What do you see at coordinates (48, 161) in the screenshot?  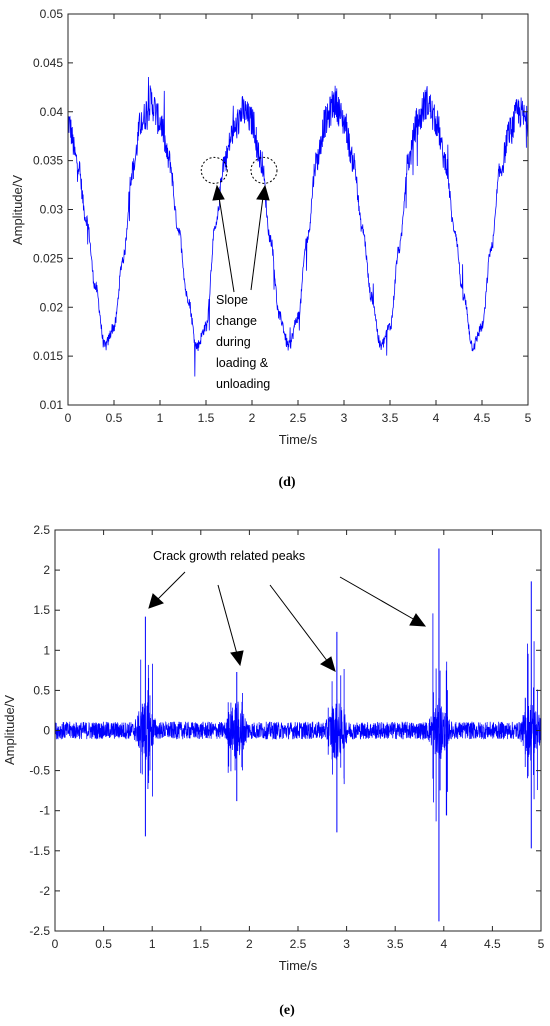 I see `y-tick-label: 0.035` at bounding box center [48, 161].